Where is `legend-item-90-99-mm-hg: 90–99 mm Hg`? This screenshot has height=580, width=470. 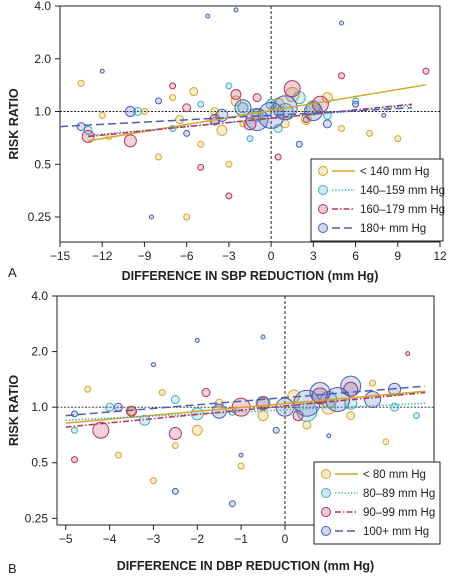 legend-item-90-99-mm-hg: 90–99 mm Hg is located at coordinates (378, 513).